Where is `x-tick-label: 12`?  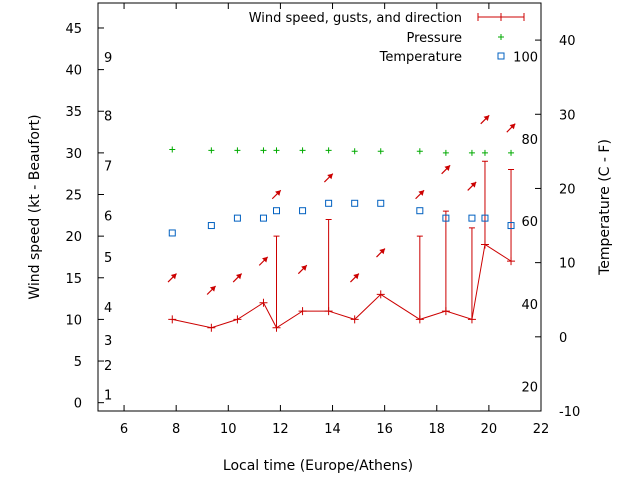
x-tick-label: 12 is located at coordinates (280, 429).